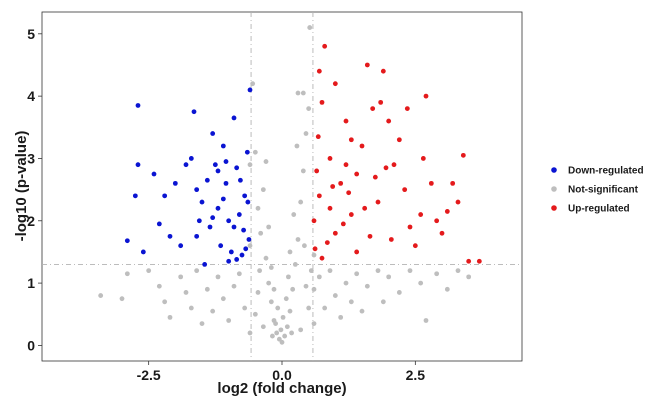 This screenshot has height=404, width=645. I want to click on x-tick-label: 0.0, so click(282, 375).